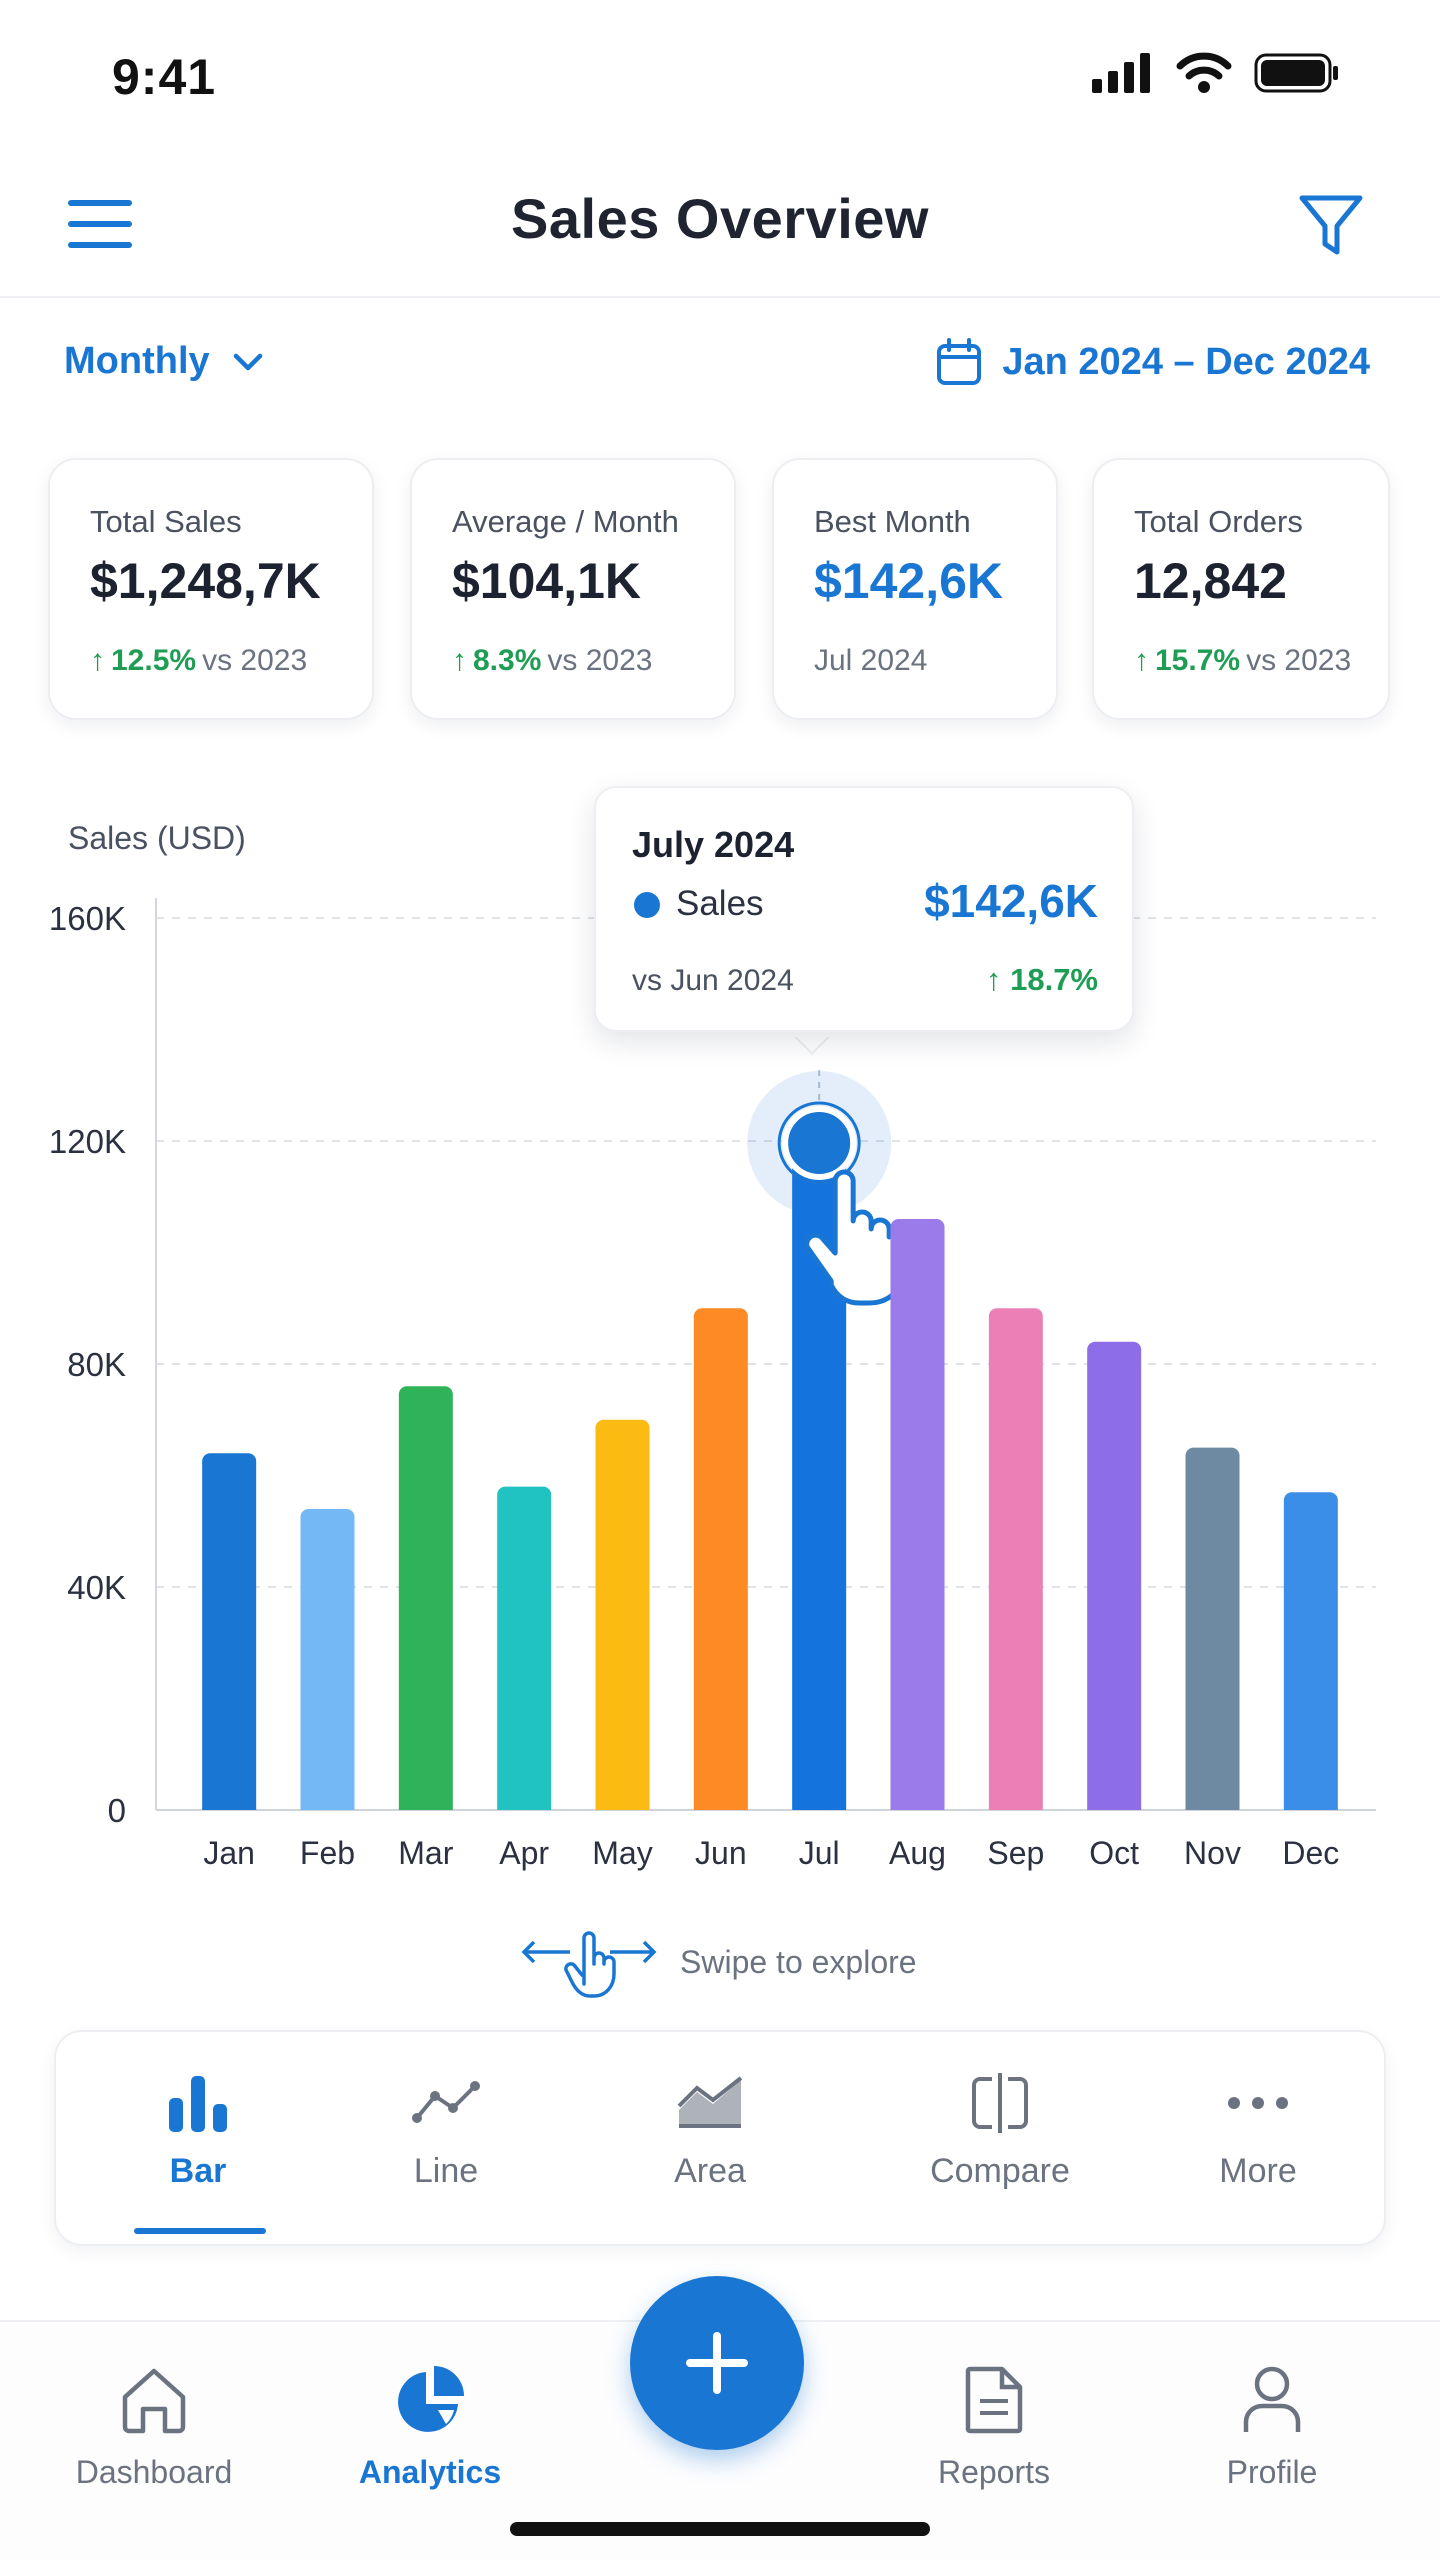 The image size is (1440, 2560). What do you see at coordinates (327, 1659) in the screenshot?
I see `bar-feb` at bounding box center [327, 1659].